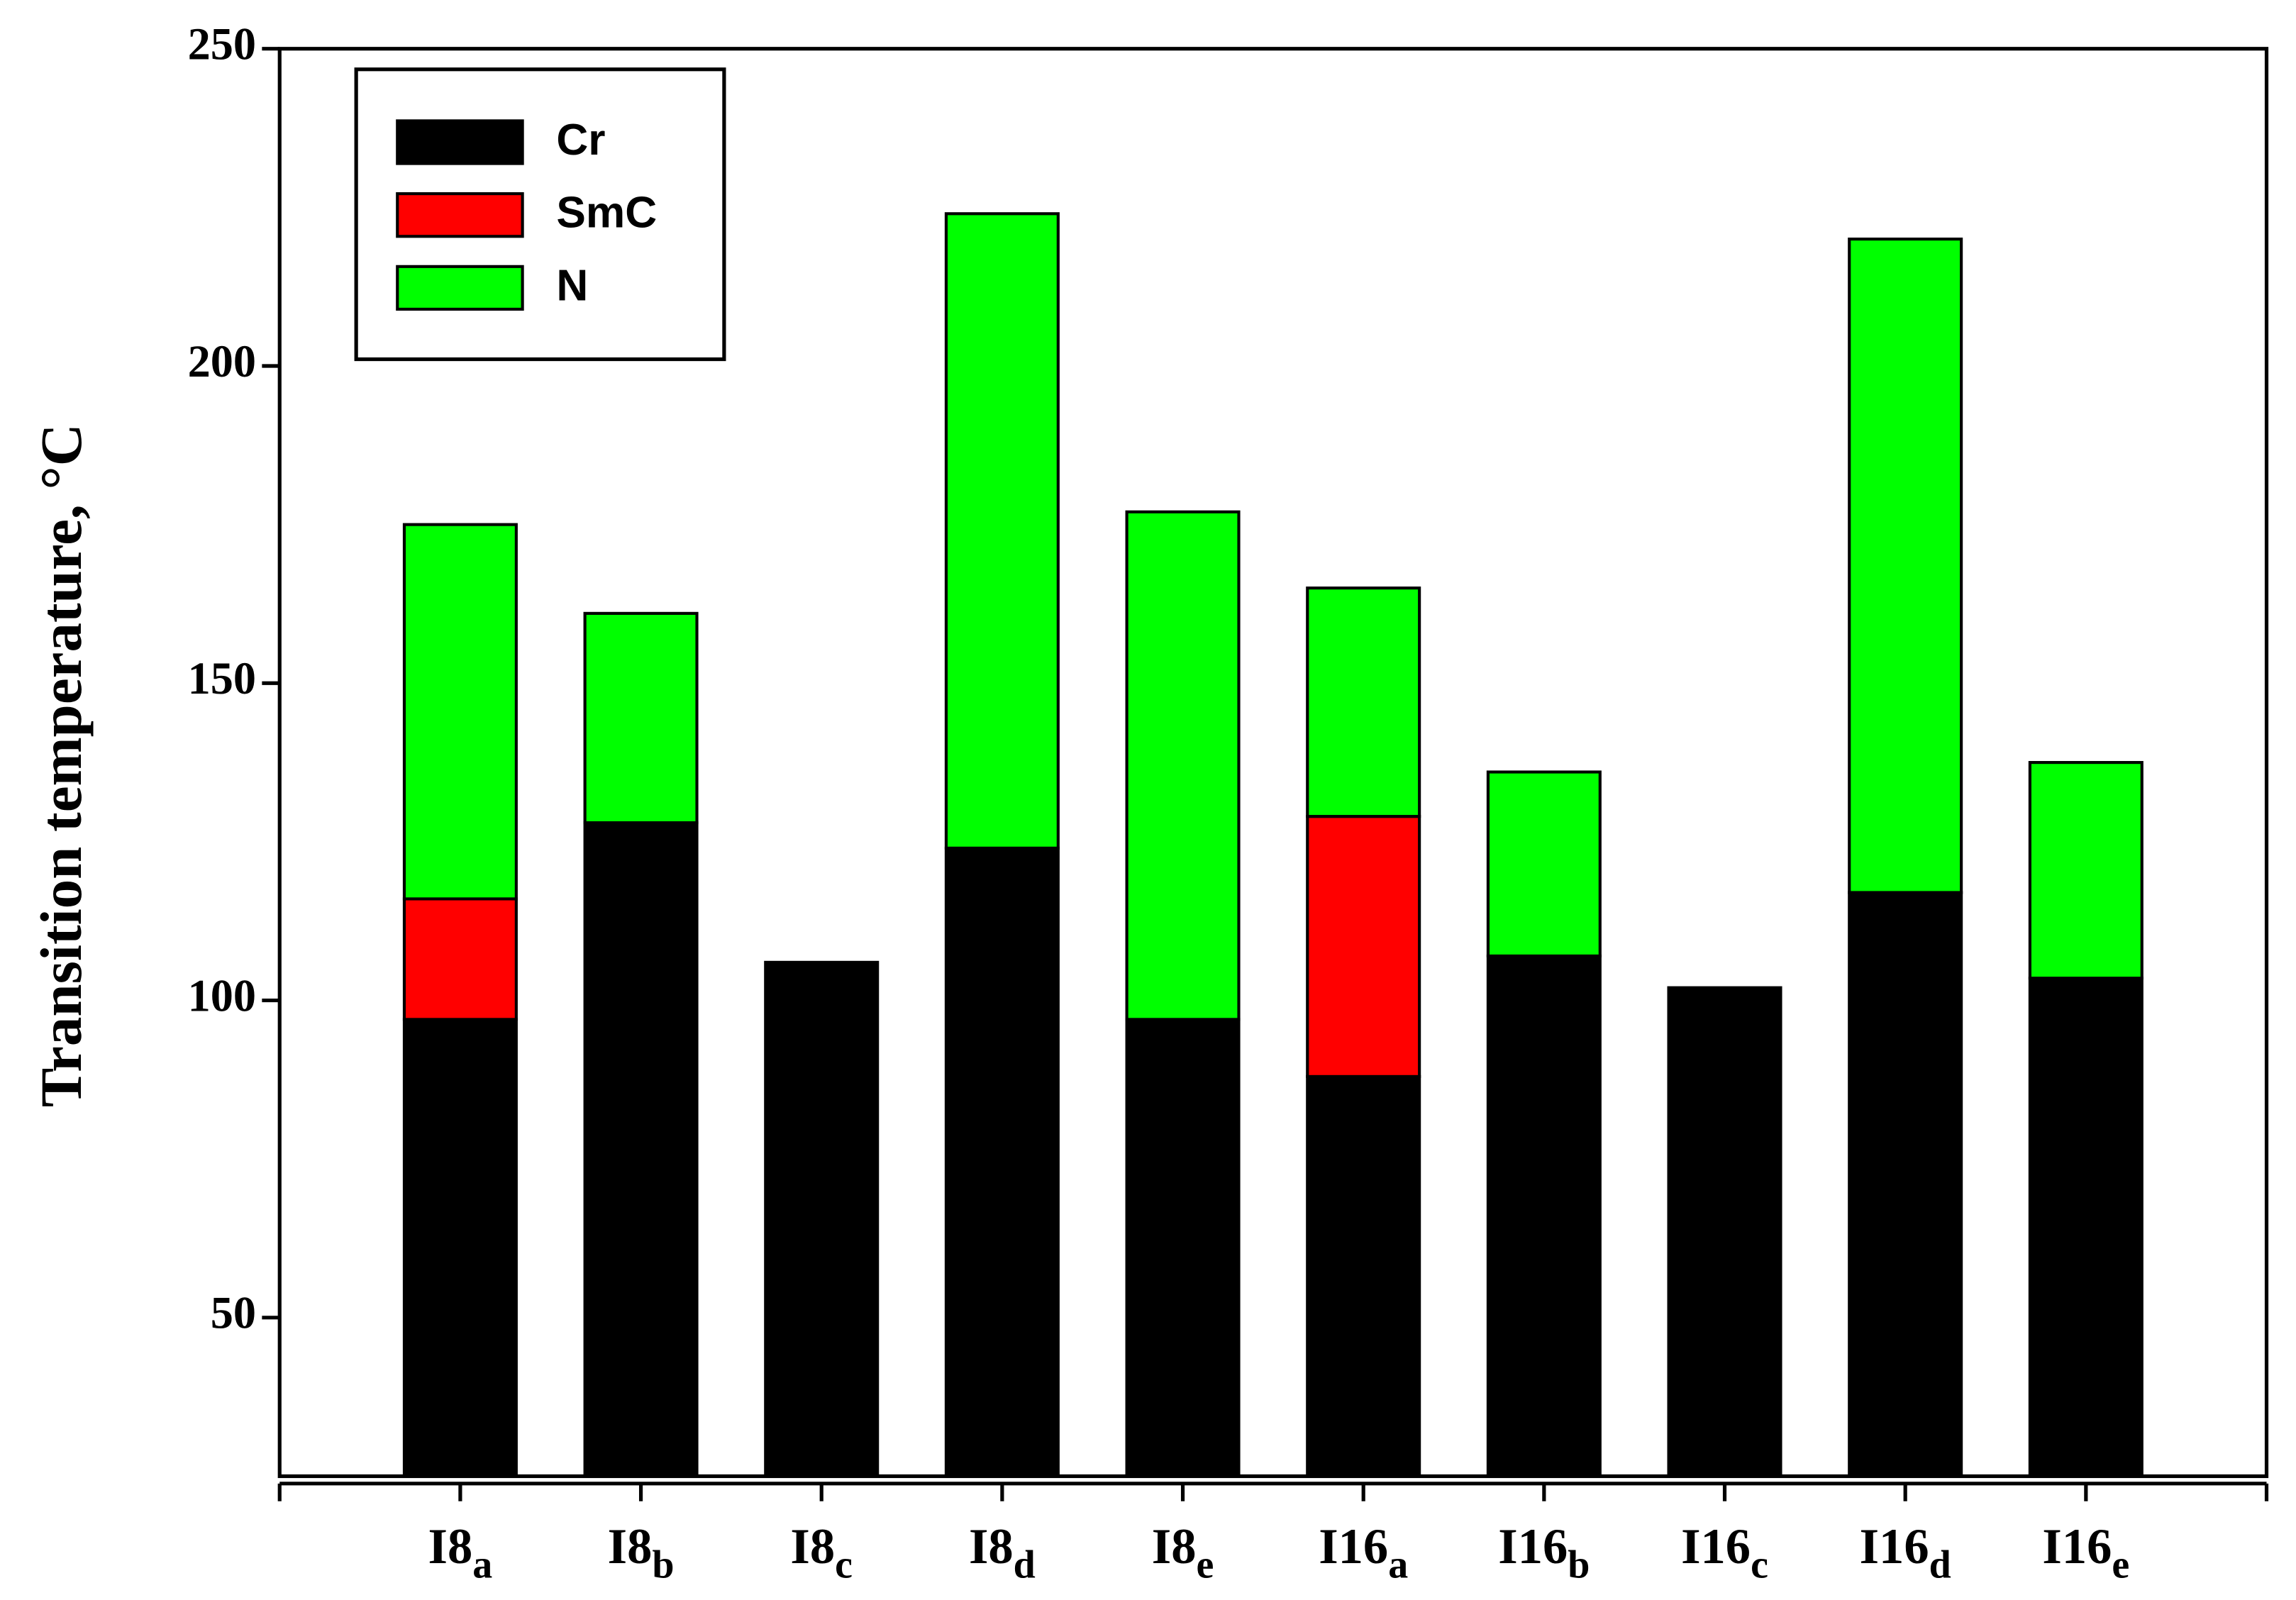 The width and height of the screenshot is (2296, 1600). I want to click on x-tick-label: I16d, so click(1905, 1553).